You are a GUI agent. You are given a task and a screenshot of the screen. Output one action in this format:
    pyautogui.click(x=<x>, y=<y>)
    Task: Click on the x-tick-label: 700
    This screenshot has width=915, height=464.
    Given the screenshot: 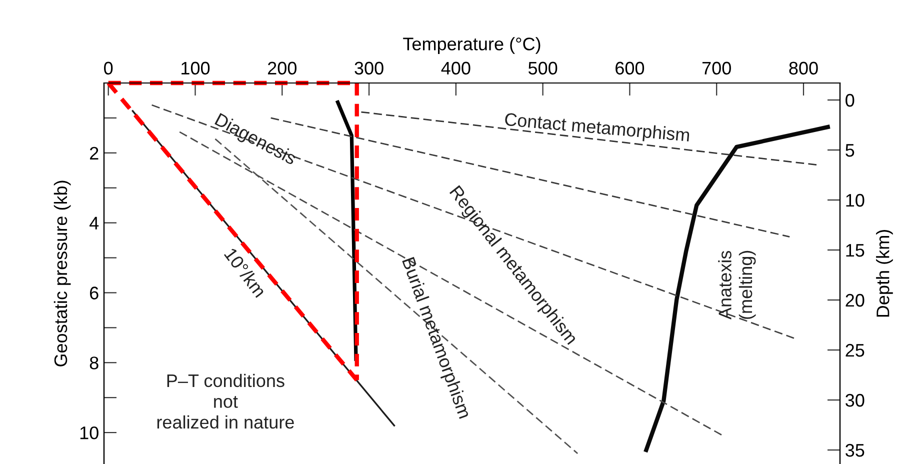 What is the action you would take?
    pyautogui.click(x=716, y=68)
    